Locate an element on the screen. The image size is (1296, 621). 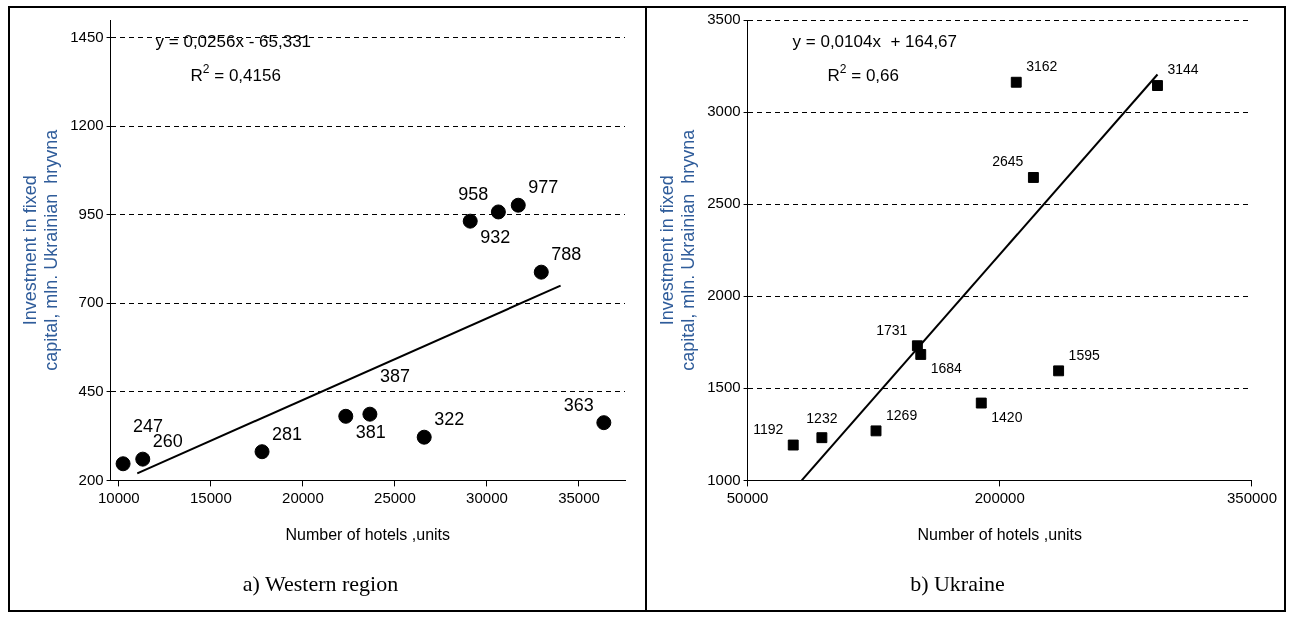
data-label: 1420 is located at coordinates (1007, 416).